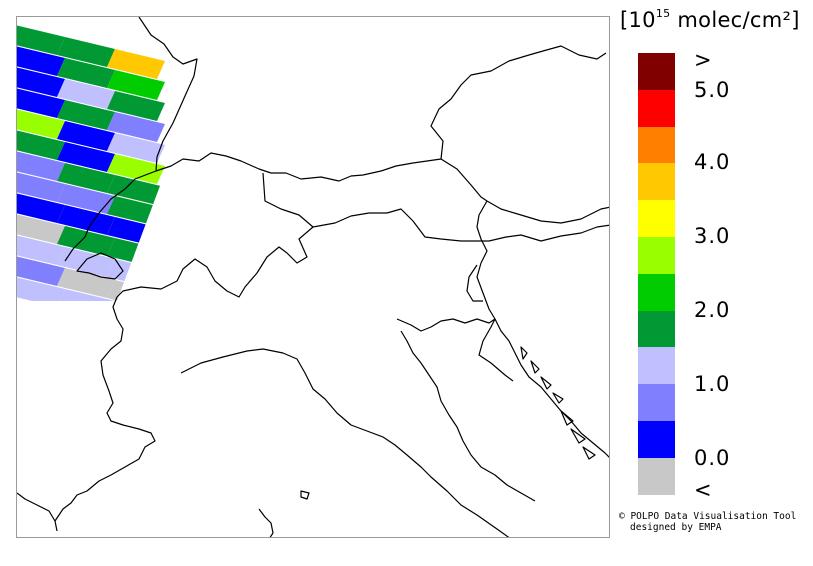 This screenshot has width=813, height=566. What do you see at coordinates (524, 191) in the screenshot?
I see `border-austria-west` at bounding box center [524, 191].